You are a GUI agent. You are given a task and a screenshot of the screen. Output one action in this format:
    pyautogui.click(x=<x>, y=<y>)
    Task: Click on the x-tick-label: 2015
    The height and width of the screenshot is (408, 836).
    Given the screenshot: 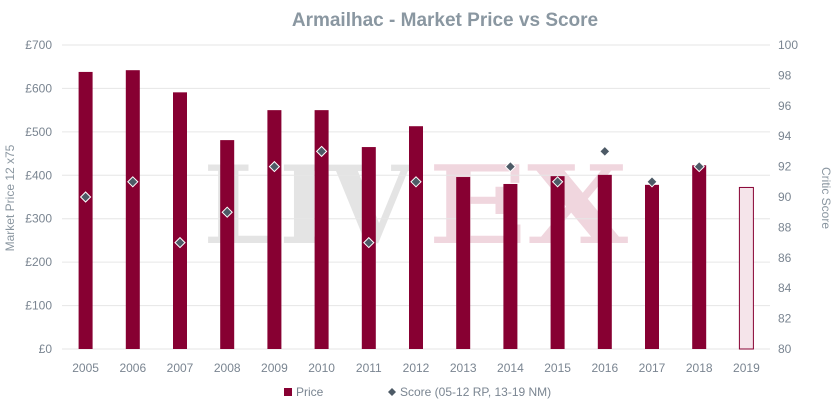 What is the action you would take?
    pyautogui.click(x=557, y=368)
    